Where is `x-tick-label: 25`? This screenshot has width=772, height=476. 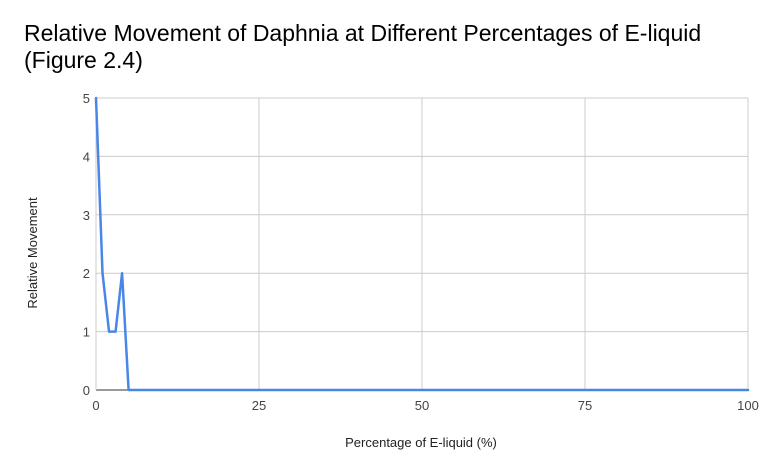
x-tick-label: 25 is located at coordinates (259, 405).